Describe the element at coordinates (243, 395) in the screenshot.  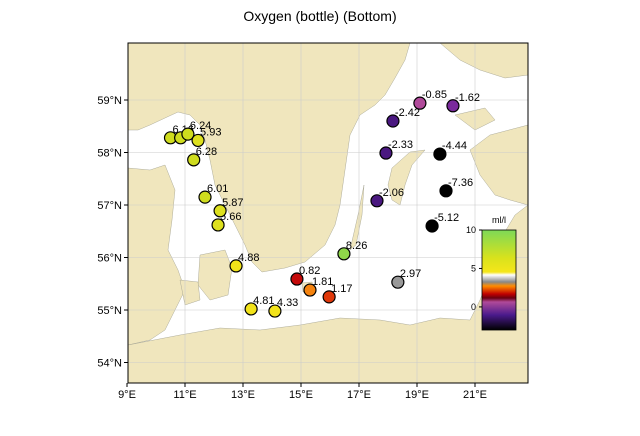
I see `x-tick-label: 13°E` at that location.